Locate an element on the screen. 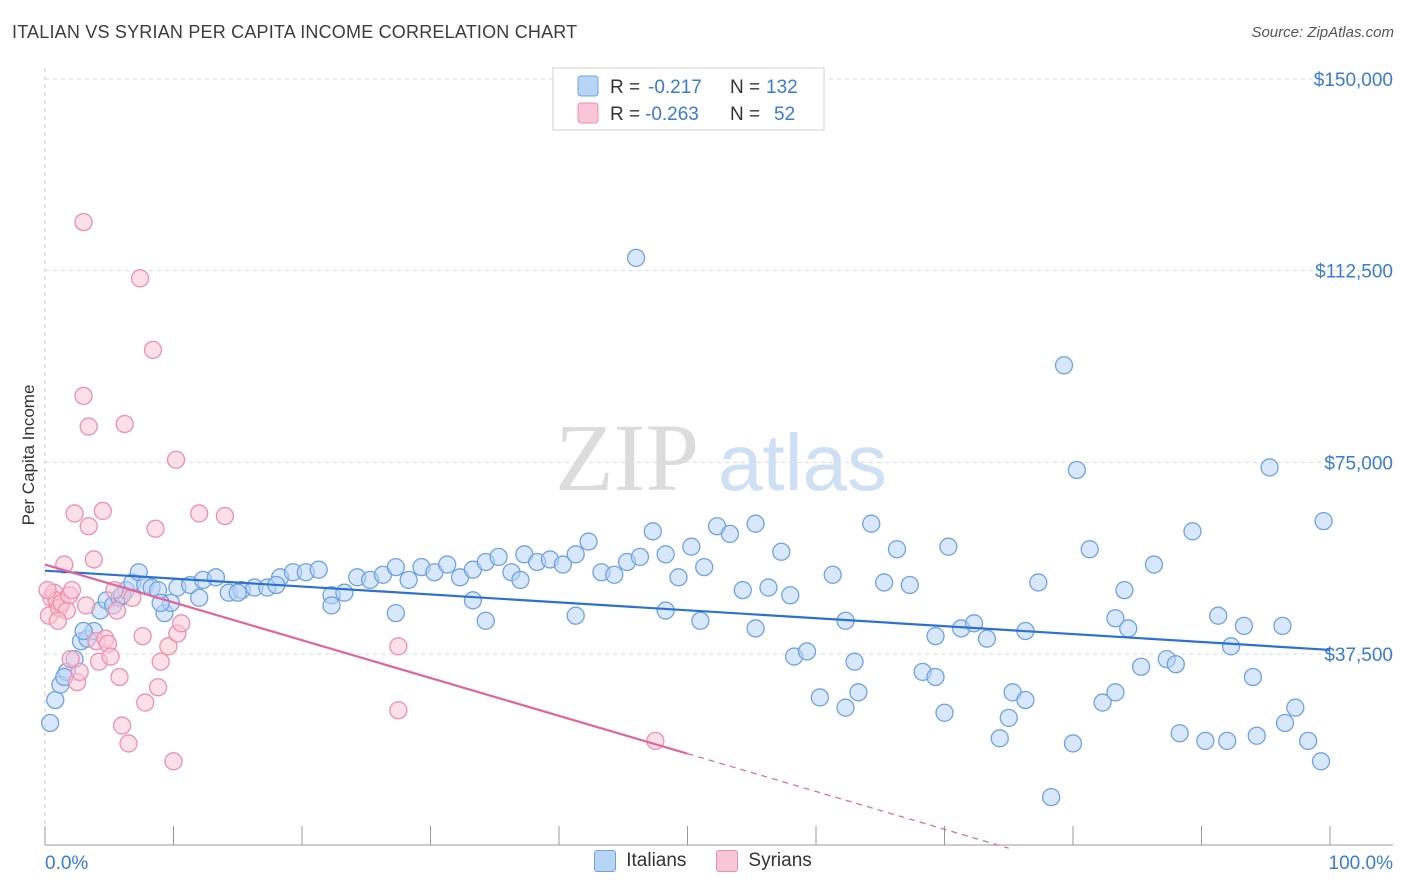 This screenshot has width=1406, height=892. legend-syrians-n-value: 52 is located at coordinates (784, 114).